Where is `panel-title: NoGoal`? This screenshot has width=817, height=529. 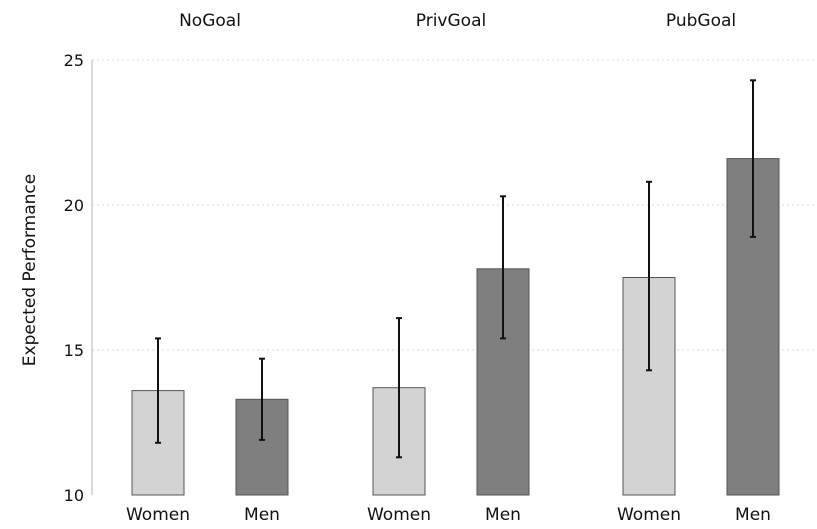
panel-title: NoGoal is located at coordinates (210, 21).